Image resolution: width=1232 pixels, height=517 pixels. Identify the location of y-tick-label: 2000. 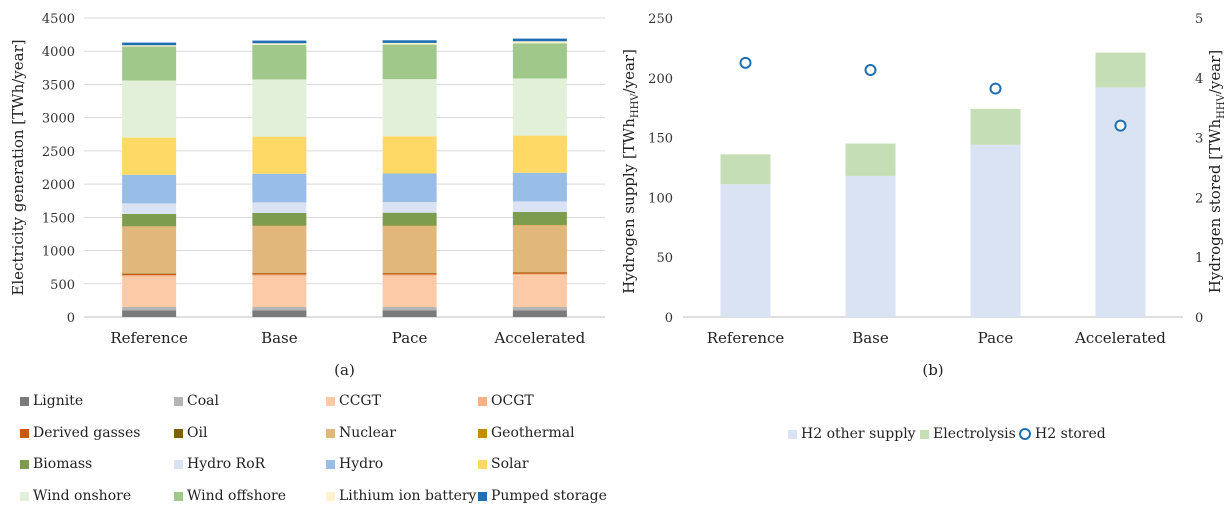
(58, 185).